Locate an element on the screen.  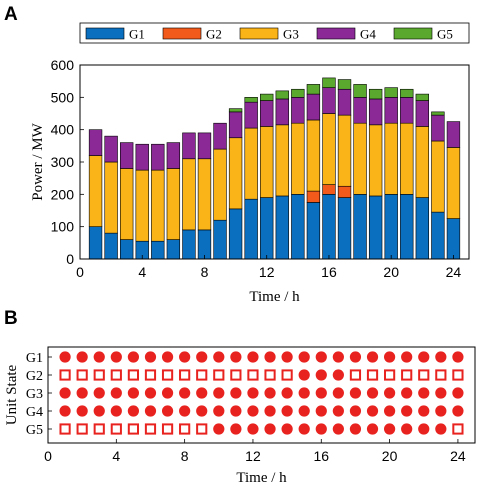
state-on-g2-h17 is located at coordinates (338, 375).